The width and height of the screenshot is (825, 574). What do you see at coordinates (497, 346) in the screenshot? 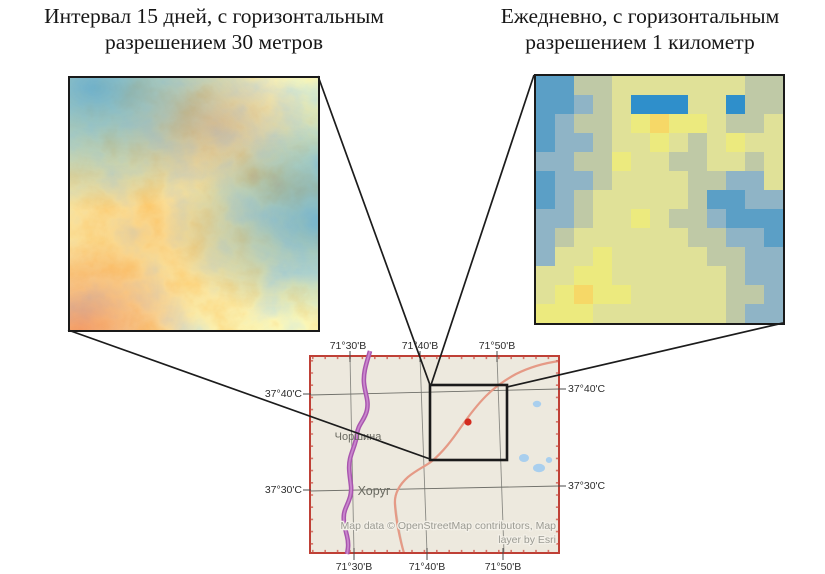
I see `top-axis-label-3: 71°50'В` at bounding box center [497, 346].